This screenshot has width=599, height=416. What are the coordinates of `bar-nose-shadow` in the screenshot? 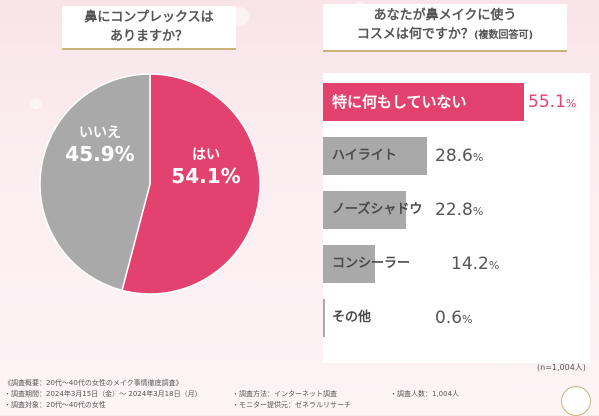 It's located at (364, 210).